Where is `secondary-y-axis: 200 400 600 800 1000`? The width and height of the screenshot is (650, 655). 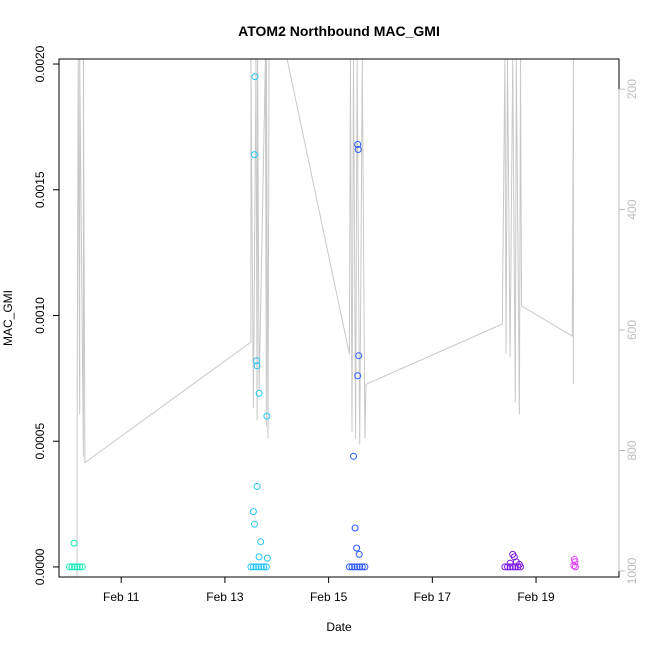
secondary-y-axis: 200 400 600 800 1000 is located at coordinates (628, 331).